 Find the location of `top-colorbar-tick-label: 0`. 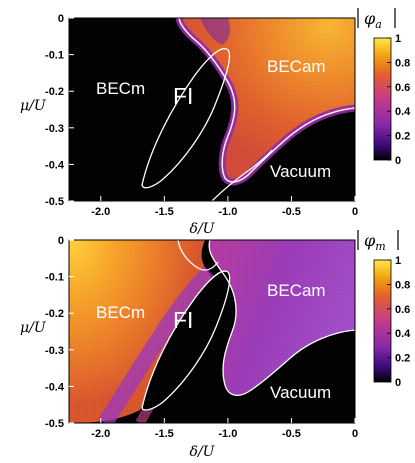

top-colorbar-tick-label: 0 is located at coordinates (398, 161).